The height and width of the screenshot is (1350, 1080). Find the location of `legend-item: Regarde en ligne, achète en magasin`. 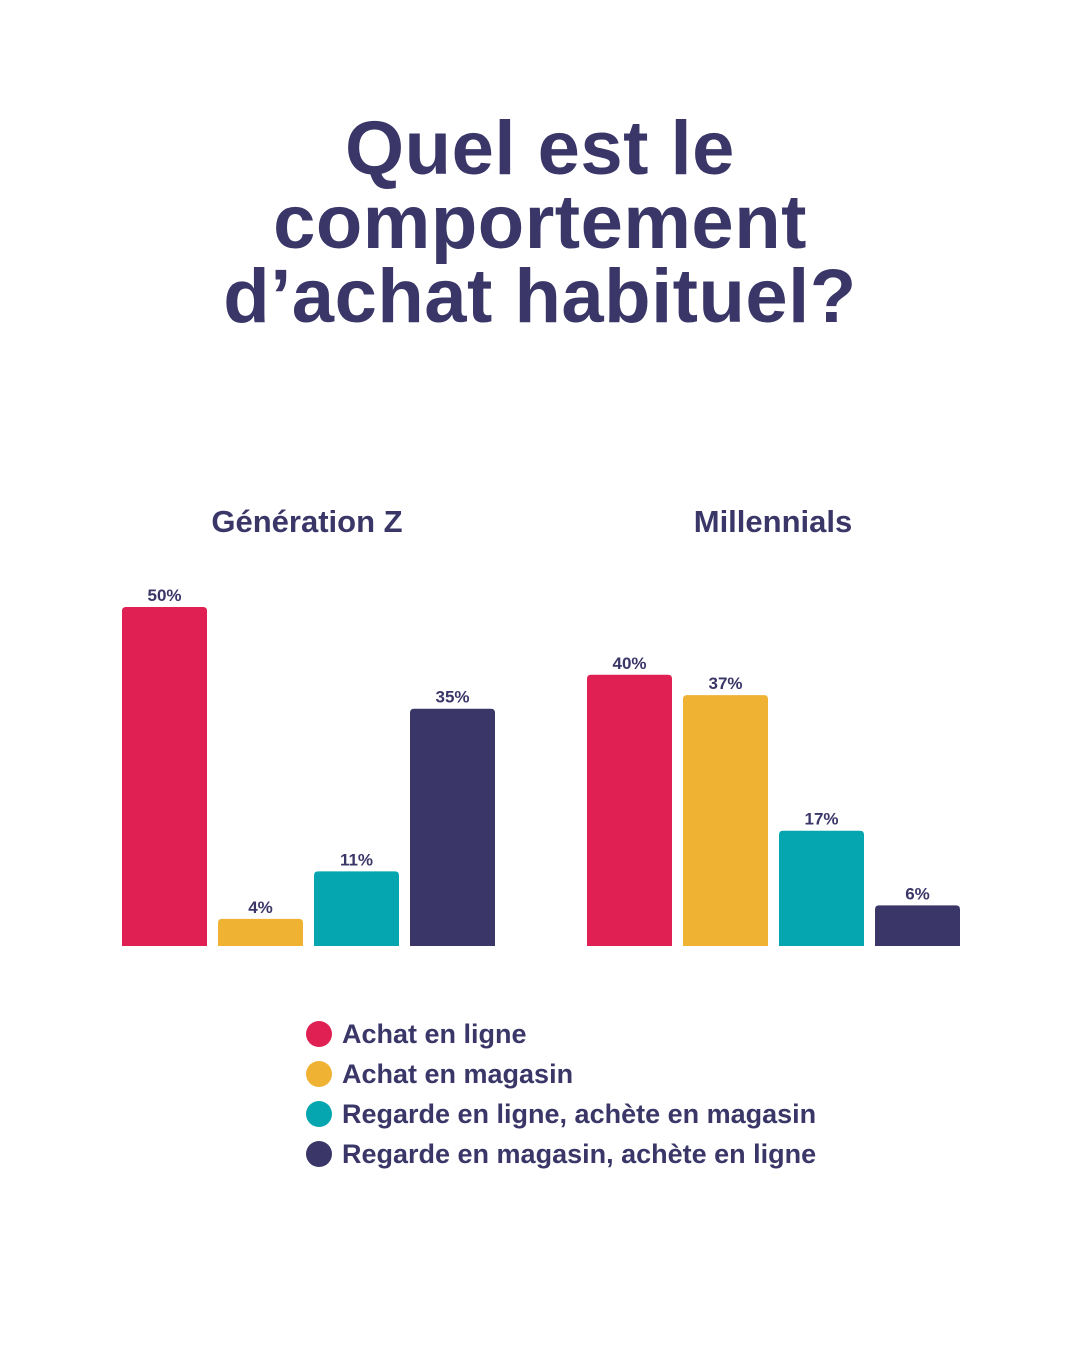

legend-item: Regarde en ligne, achète en magasin is located at coordinates (561, 1114).